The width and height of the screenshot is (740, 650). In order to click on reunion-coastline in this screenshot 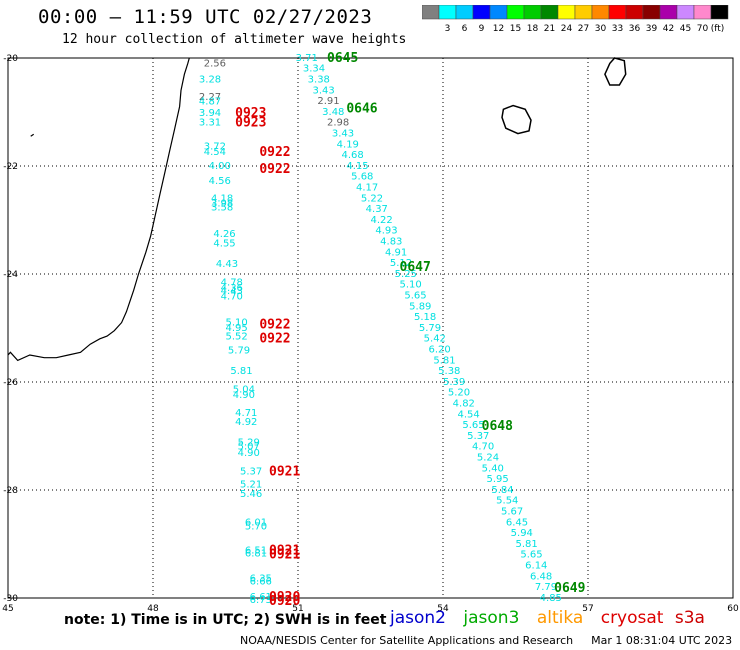, I will do `click(516, 119)`.